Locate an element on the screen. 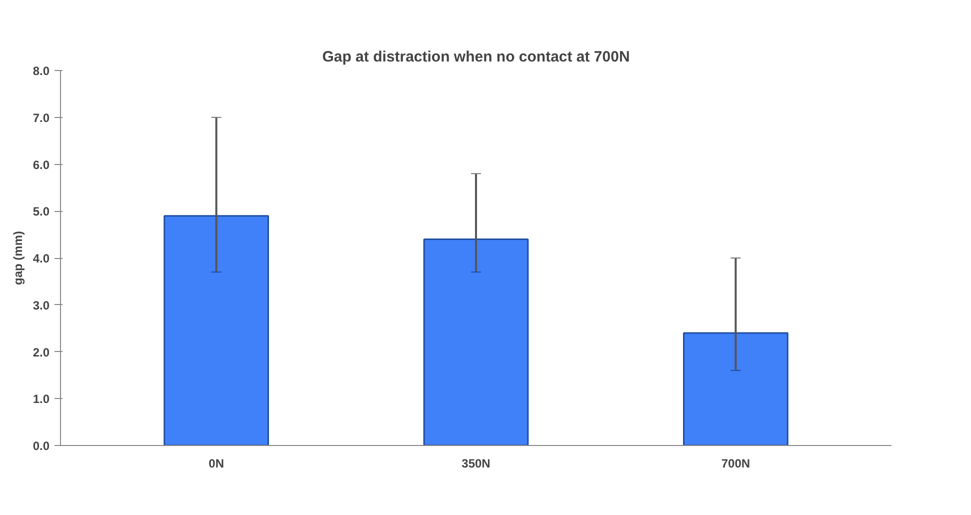 The width and height of the screenshot is (971, 515). y-tick-label: 3.0 is located at coordinates (41, 305).